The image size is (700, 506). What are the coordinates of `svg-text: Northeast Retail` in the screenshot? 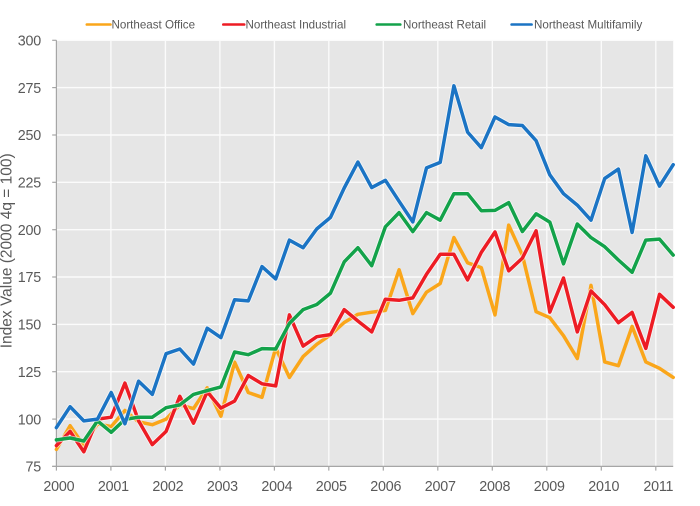 It's located at (444, 25).